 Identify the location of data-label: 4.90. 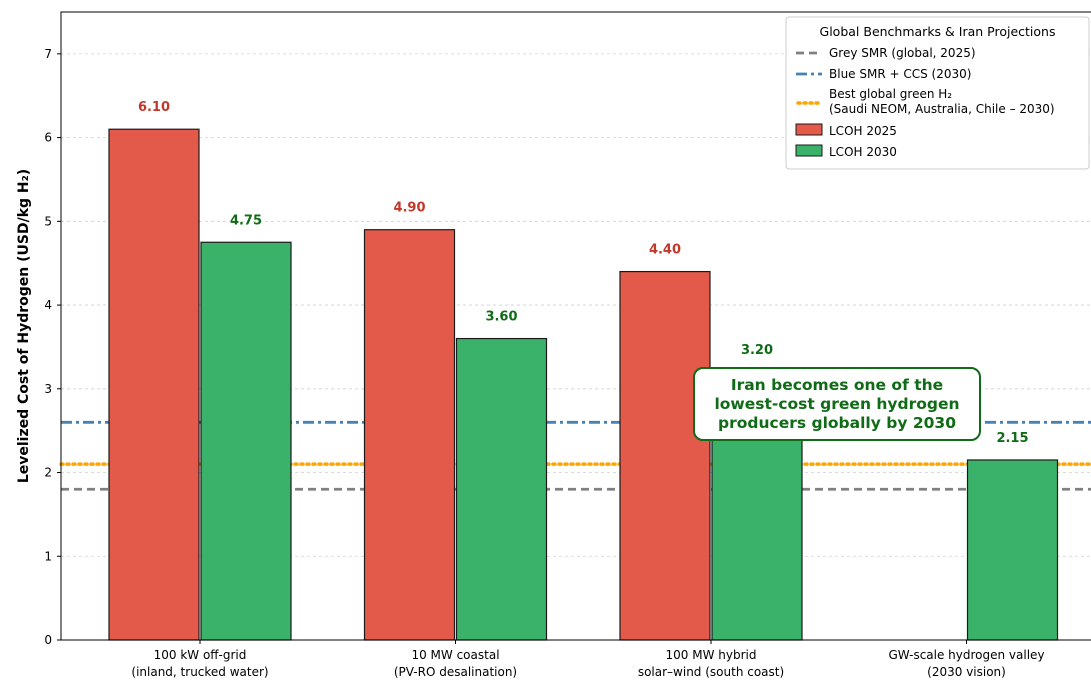
(409, 208).